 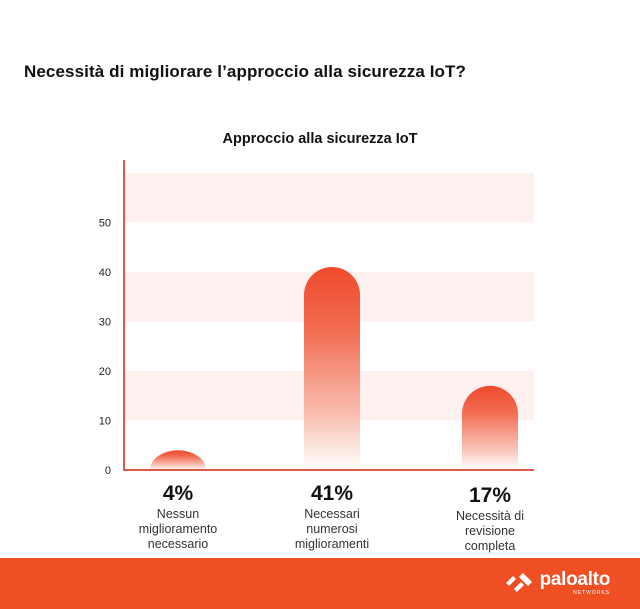 What do you see at coordinates (105, 273) in the screenshot?
I see `y-tick-label: 40` at bounding box center [105, 273].